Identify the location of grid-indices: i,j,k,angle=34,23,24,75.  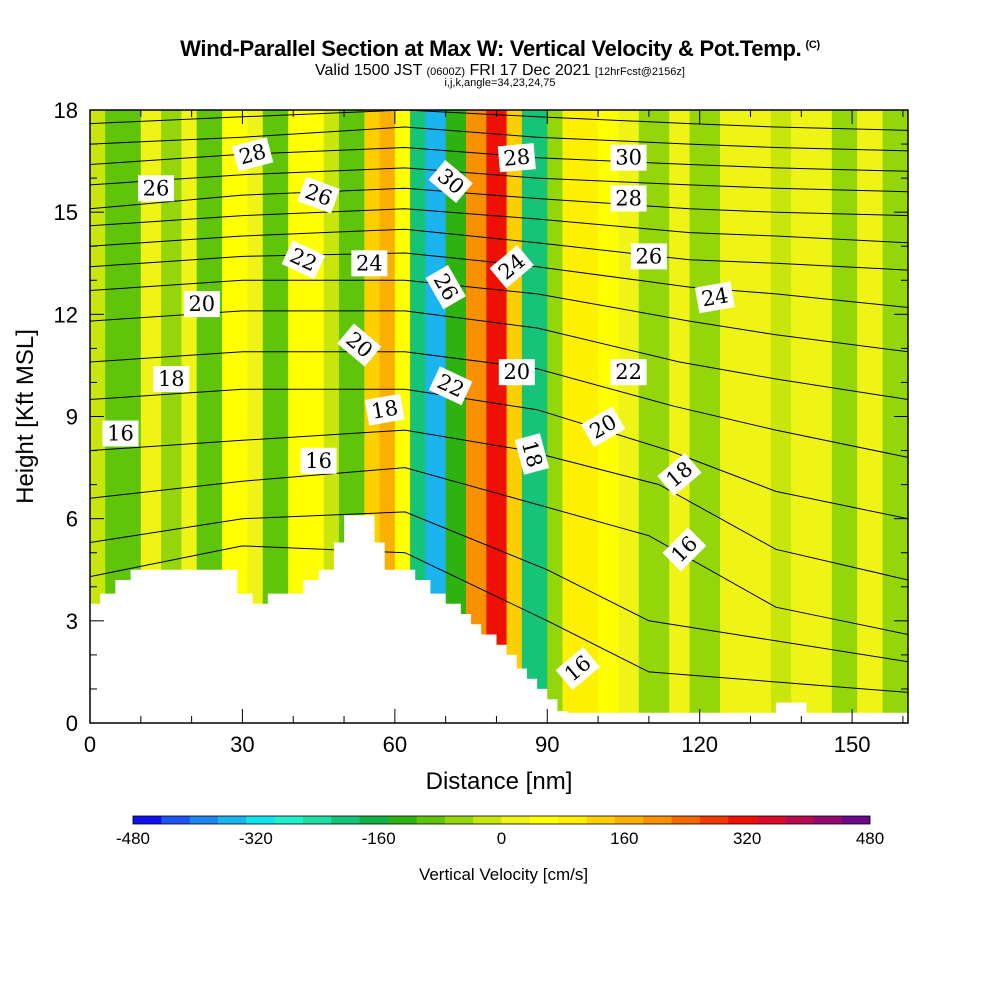
(500, 83).